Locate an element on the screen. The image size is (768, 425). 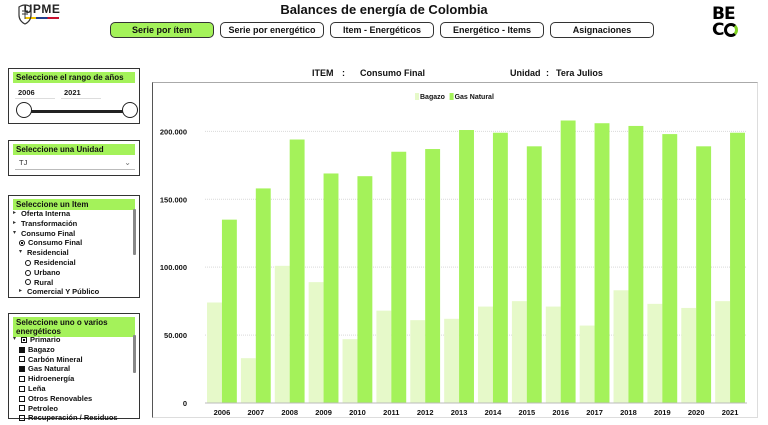
shield-crest-icon is located at coordinates (25, 14).